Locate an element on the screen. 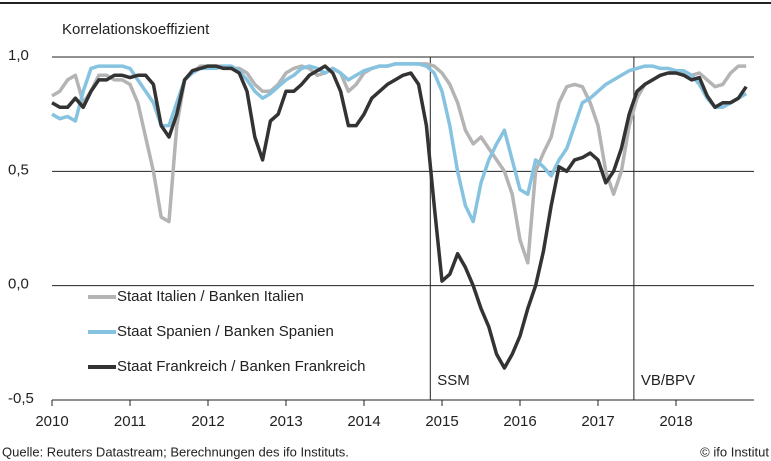  y-axis-label: Korrelationskoeffizient is located at coordinates (136, 29).